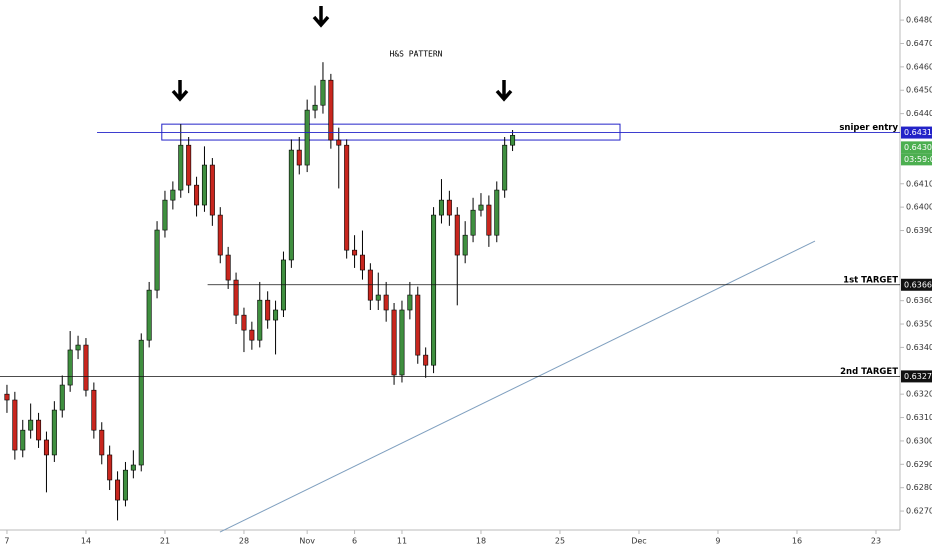 The image size is (932, 554). What do you see at coordinates (918, 132) in the screenshot?
I see `level-price-label: 0.64319` at bounding box center [918, 132].